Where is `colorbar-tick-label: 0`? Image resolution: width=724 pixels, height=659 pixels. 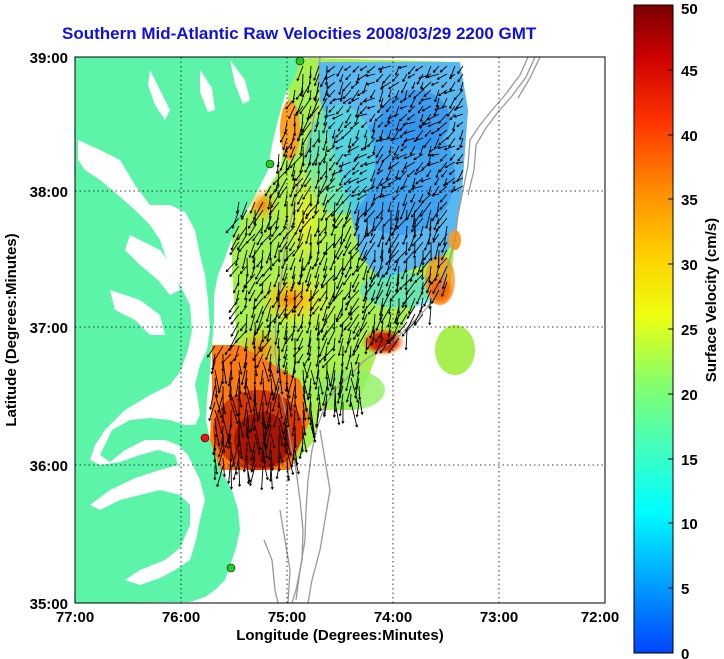
colorbar-tick-label: 0 is located at coordinates (685, 652).